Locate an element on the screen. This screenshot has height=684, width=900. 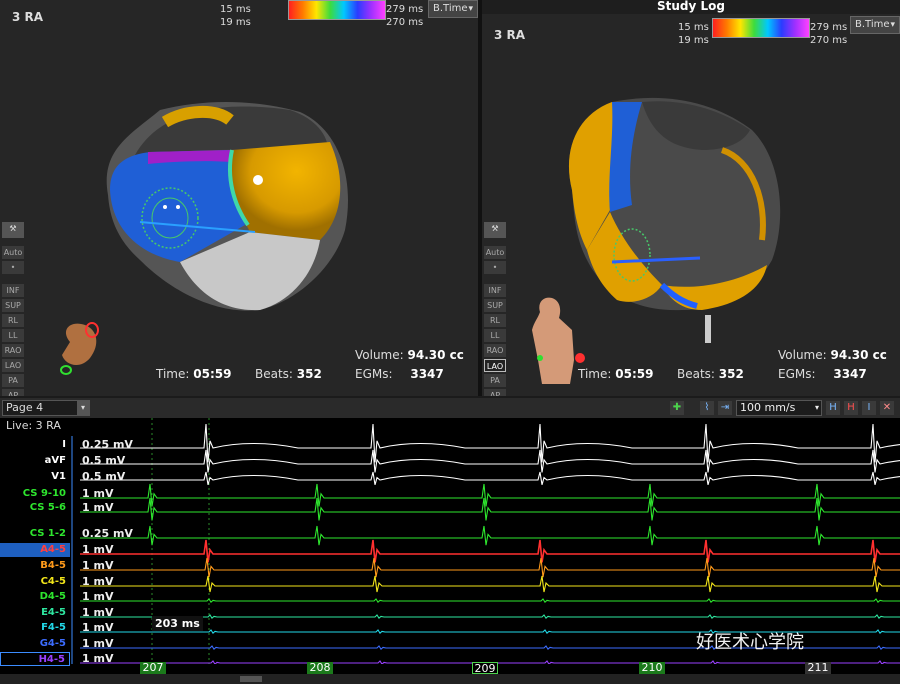
annotation-h-icon: H is located at coordinates (833, 408).